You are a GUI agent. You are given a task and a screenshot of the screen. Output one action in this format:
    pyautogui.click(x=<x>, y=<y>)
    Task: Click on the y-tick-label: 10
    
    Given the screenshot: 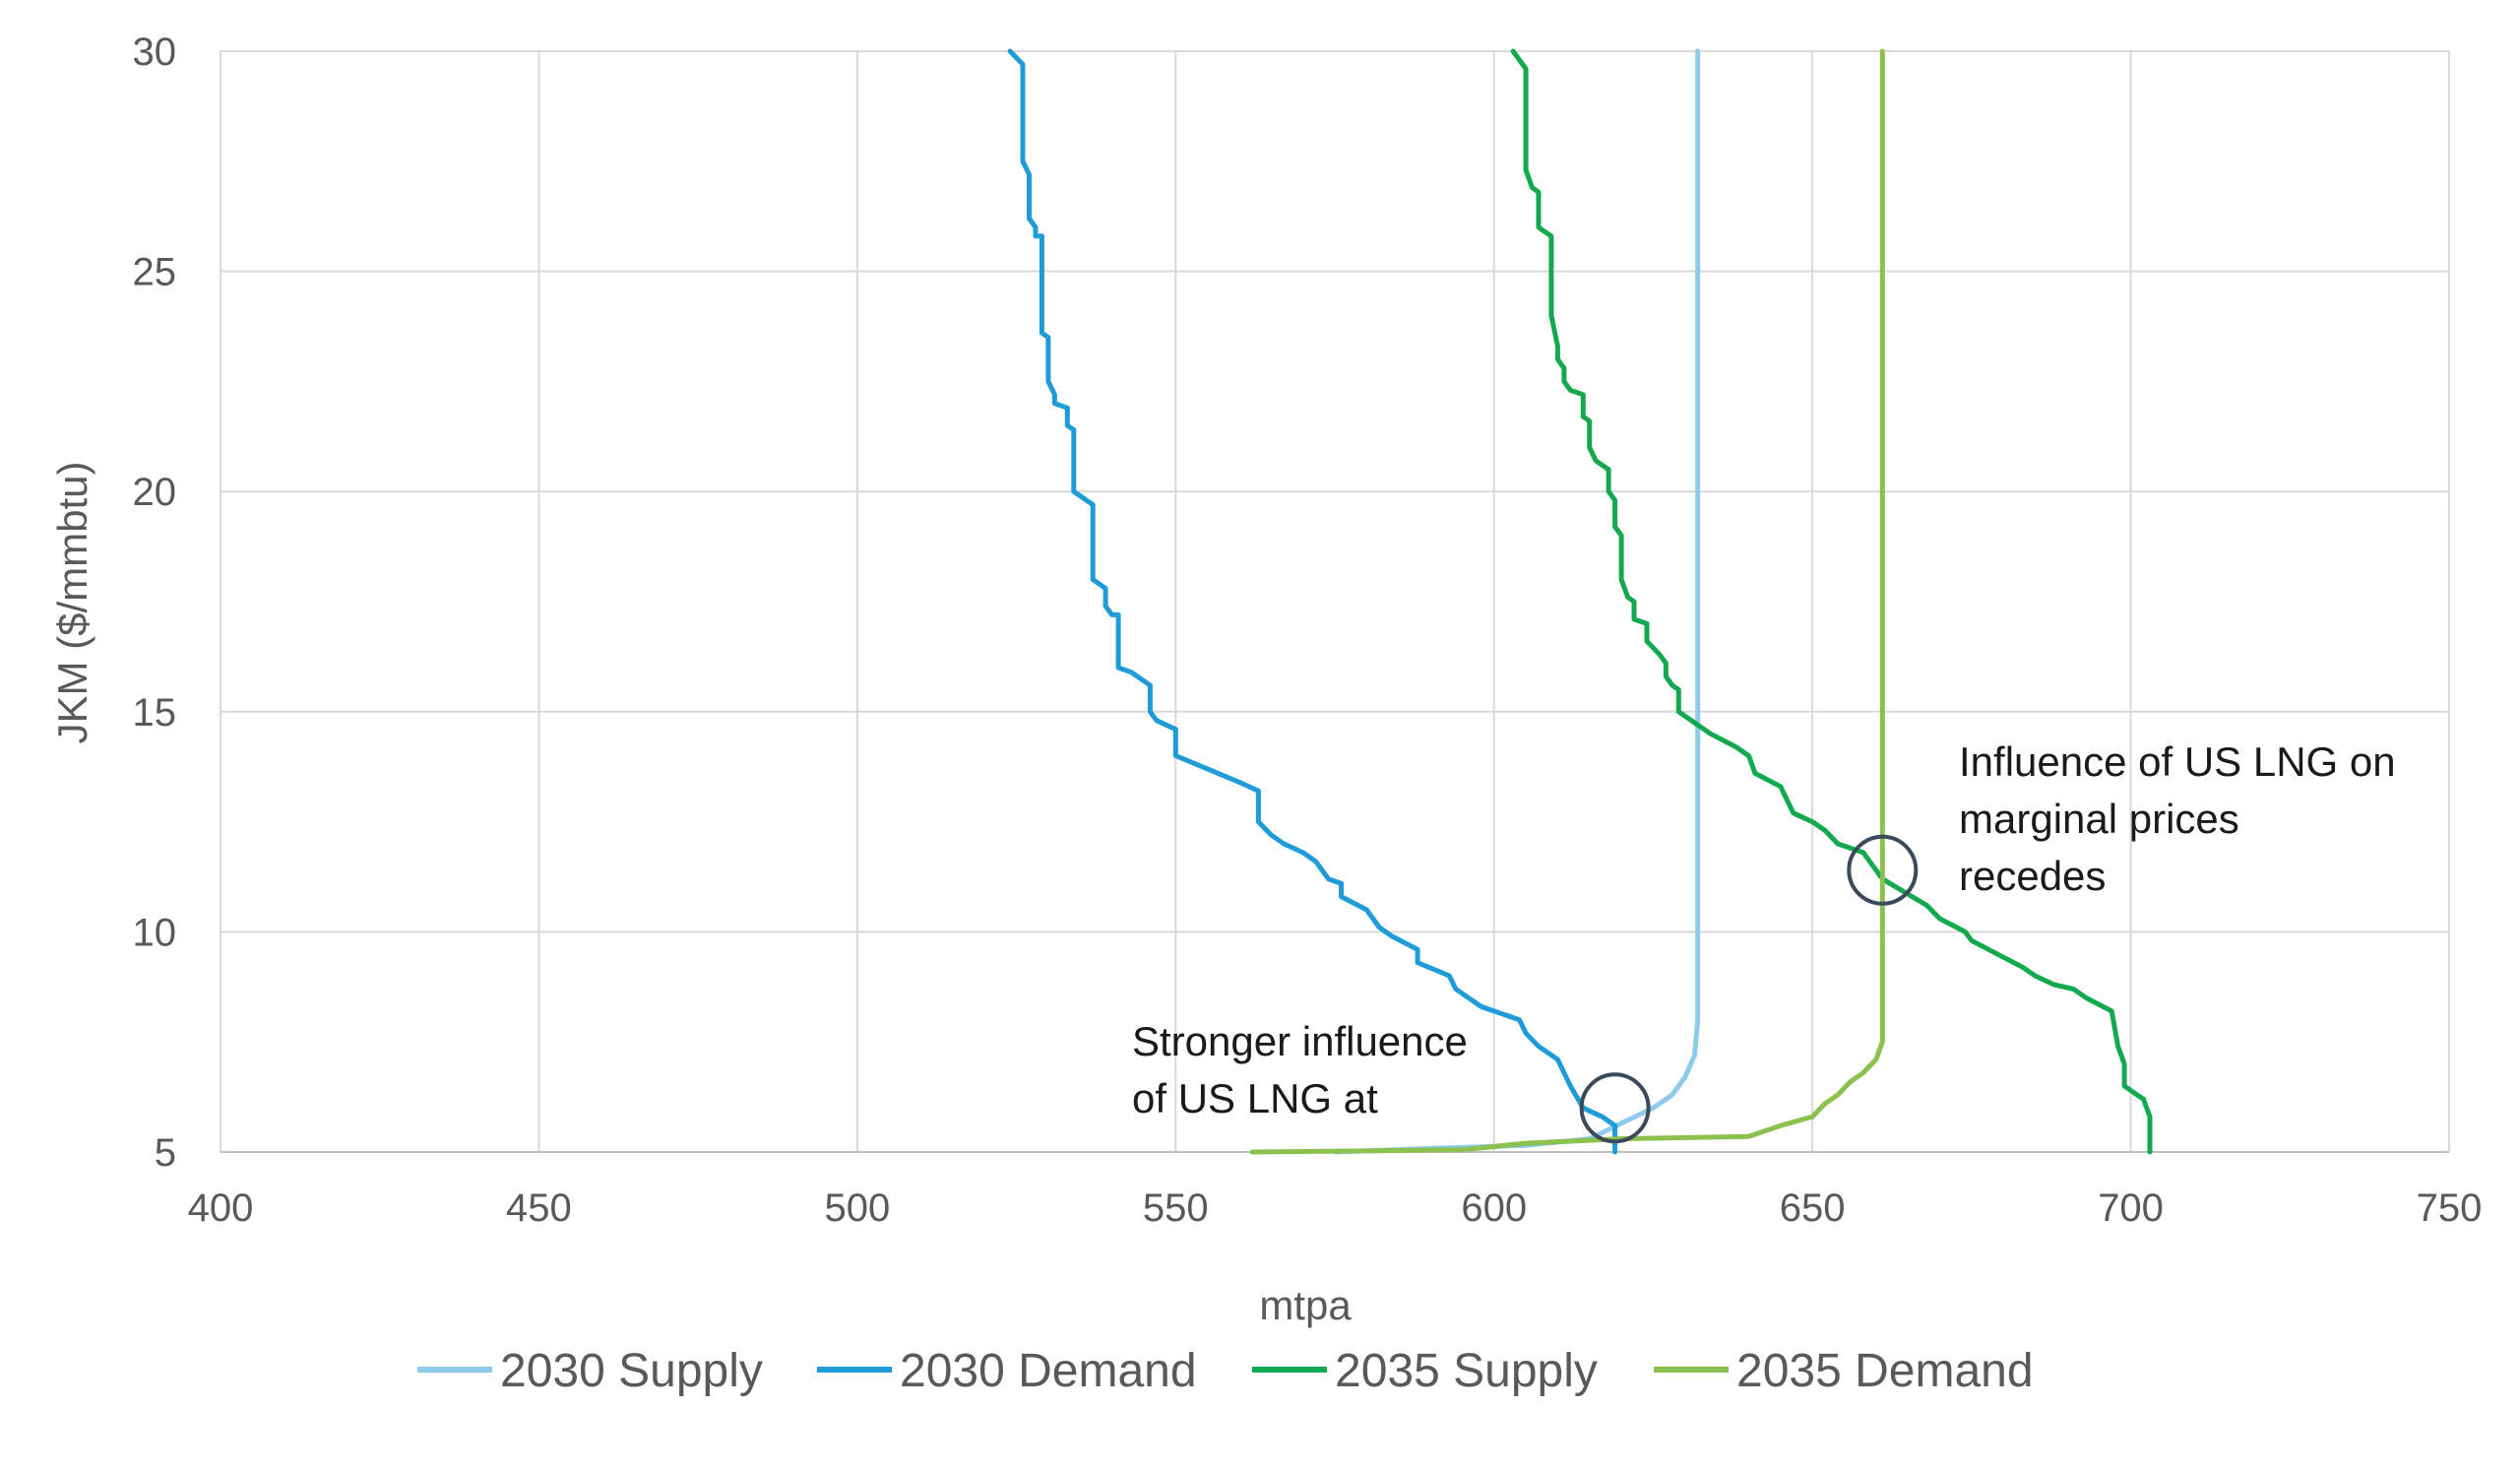 What is the action you would take?
    pyautogui.click(x=155, y=932)
    